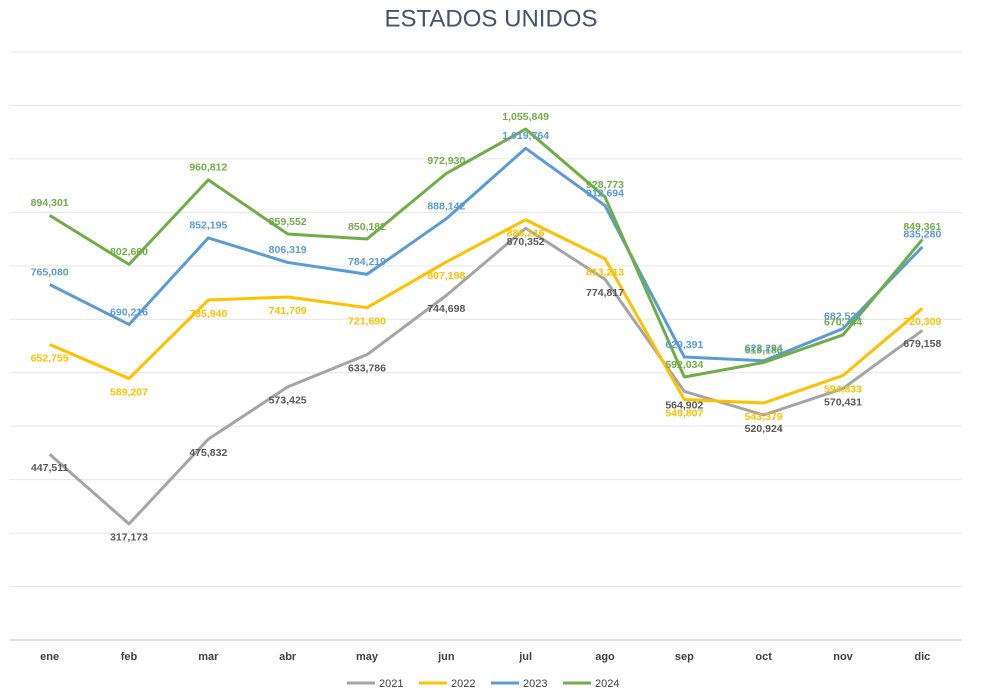 This screenshot has width=982, height=693. What do you see at coordinates (391, 684) in the screenshot?
I see `legend-label: 2021` at bounding box center [391, 684].